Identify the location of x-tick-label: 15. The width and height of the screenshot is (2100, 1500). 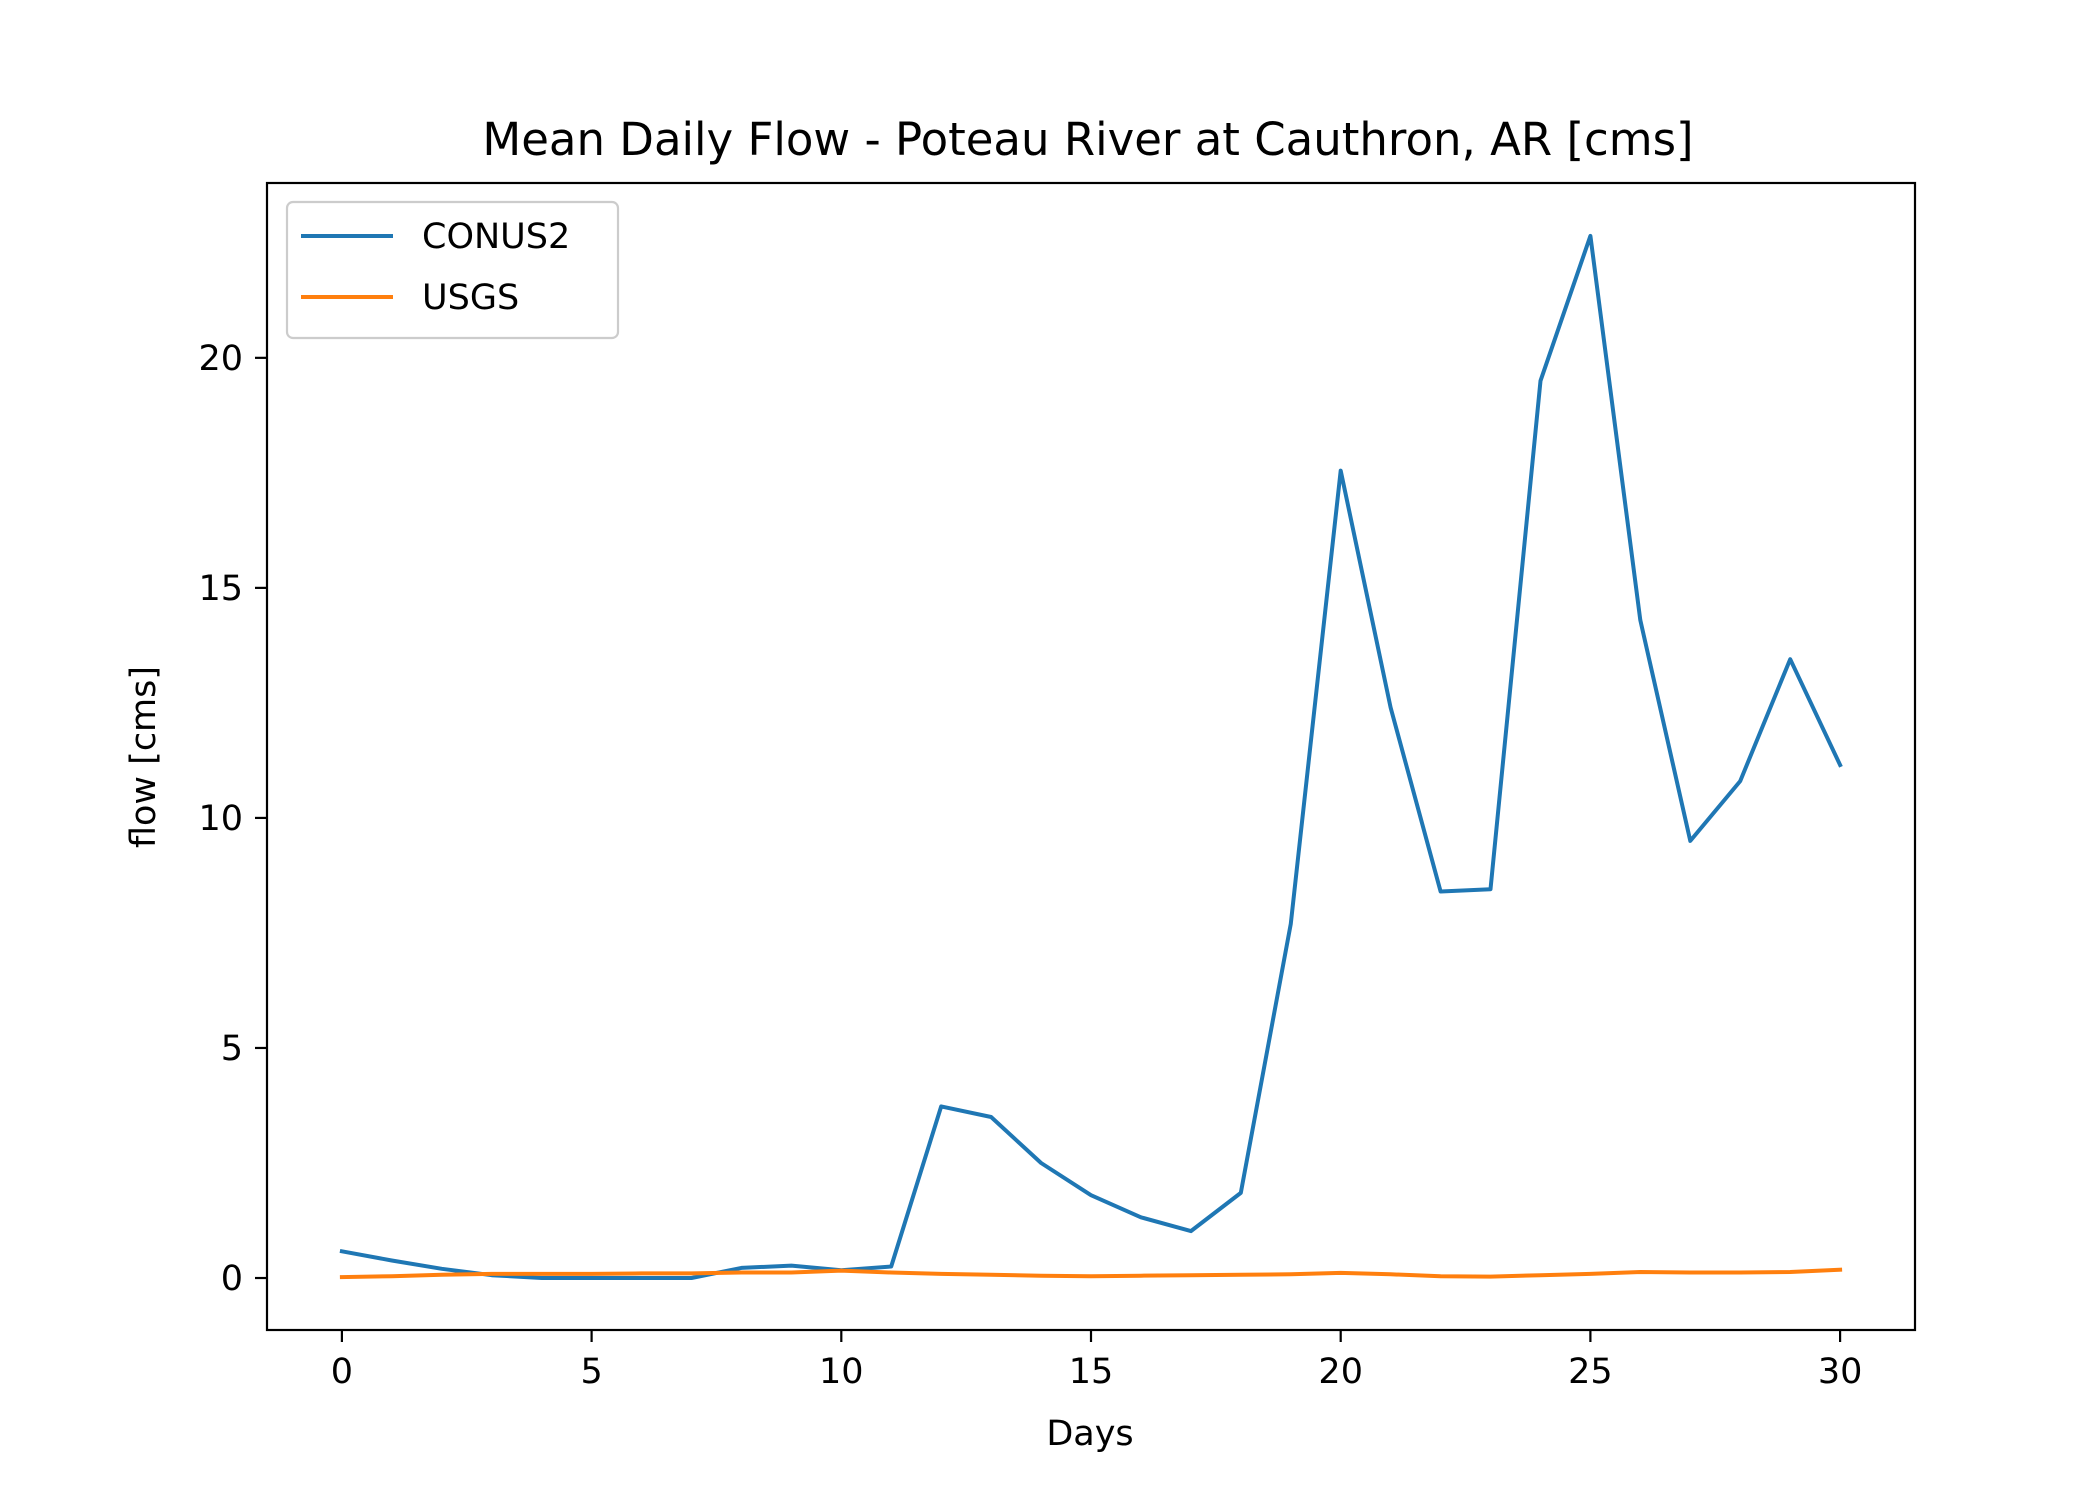
(1091, 1372).